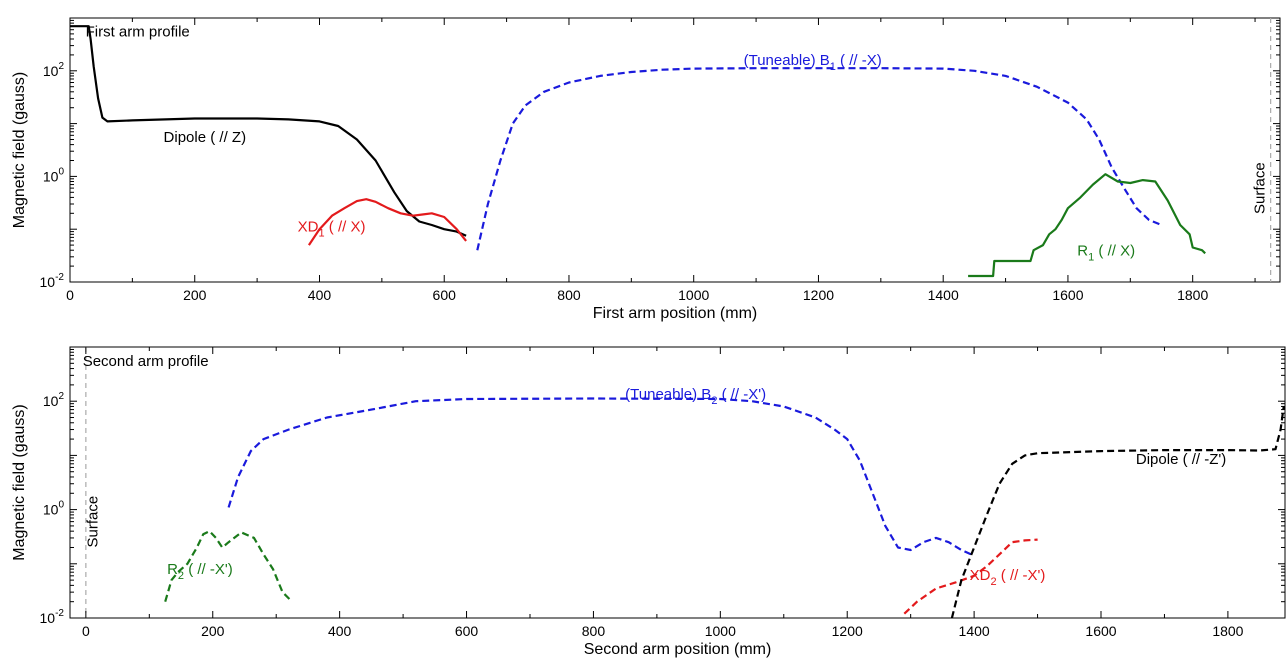 This screenshot has width=1286, height=664. I want to click on arm1-x-tick-label: 1600, so click(1067, 295).